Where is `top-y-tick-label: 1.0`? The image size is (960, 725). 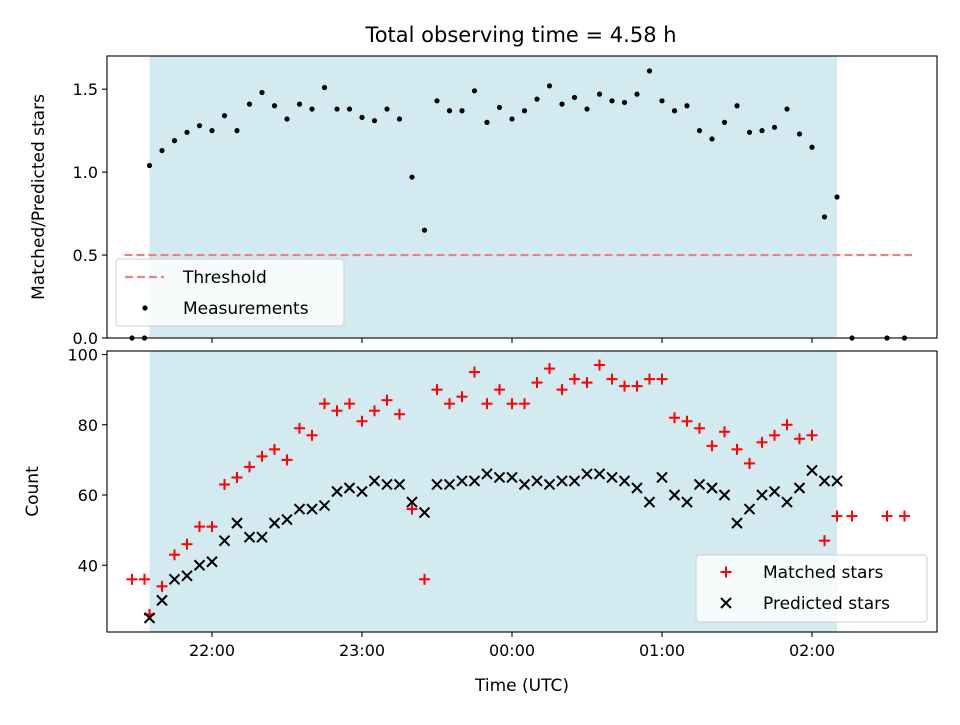
top-y-tick-label: 1.0 is located at coordinates (85, 172).